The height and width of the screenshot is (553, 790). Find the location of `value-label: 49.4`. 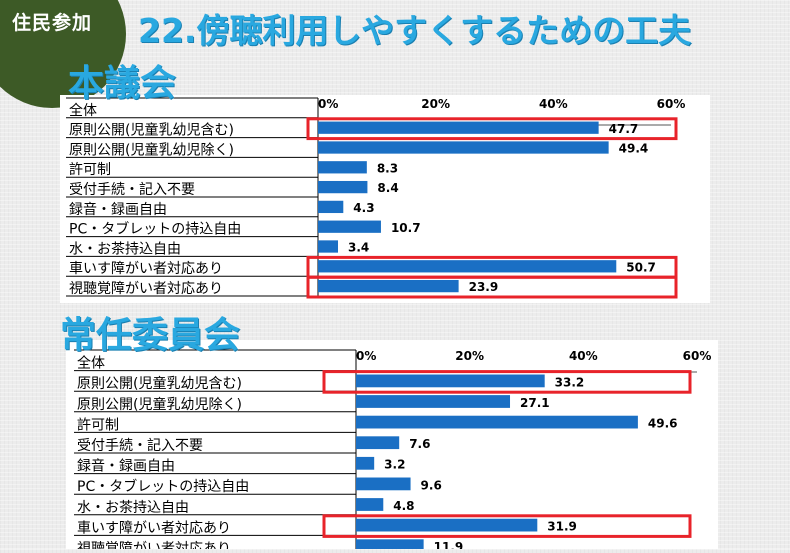

value-label: 49.4 is located at coordinates (634, 149).